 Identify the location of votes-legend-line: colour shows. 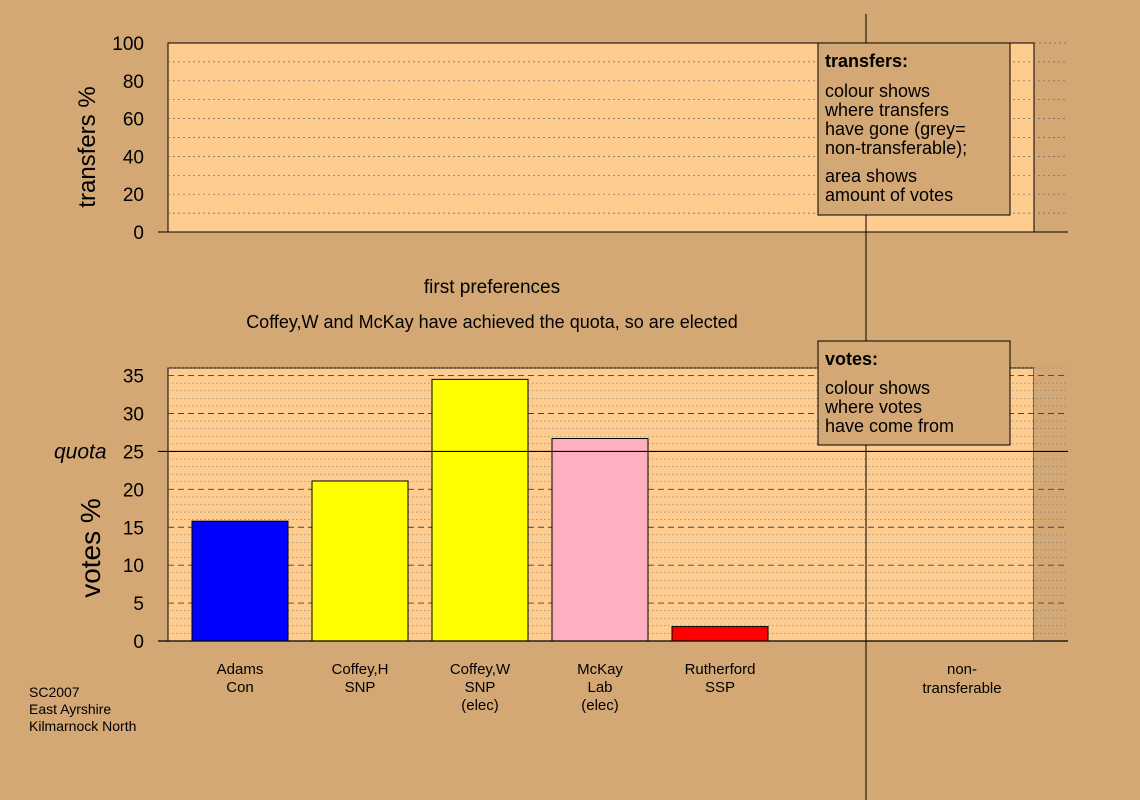
(877, 388).